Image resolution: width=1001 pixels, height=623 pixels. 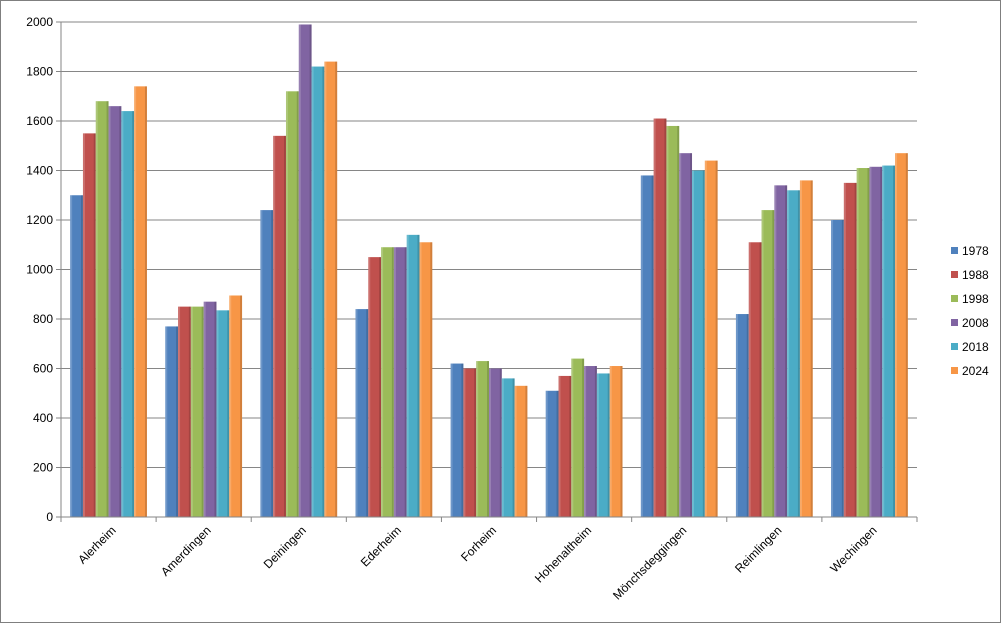 I want to click on legend-item-1998: 1998, so click(x=970, y=299).